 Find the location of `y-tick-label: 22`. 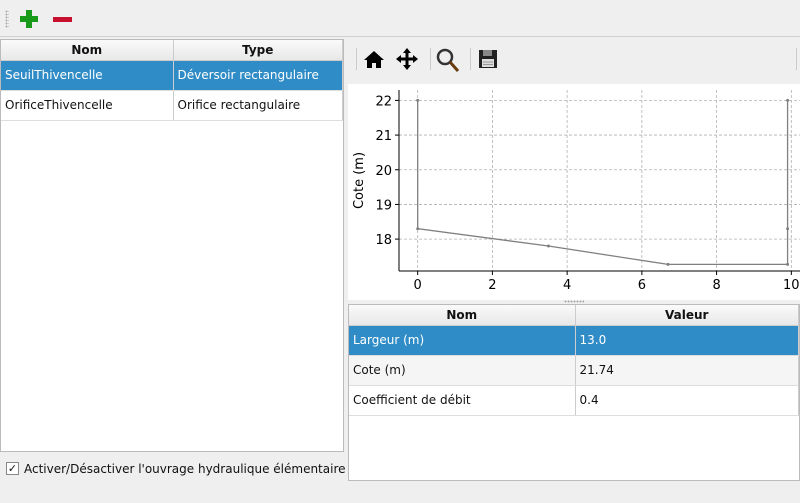

y-tick-label: 22 is located at coordinates (383, 101).